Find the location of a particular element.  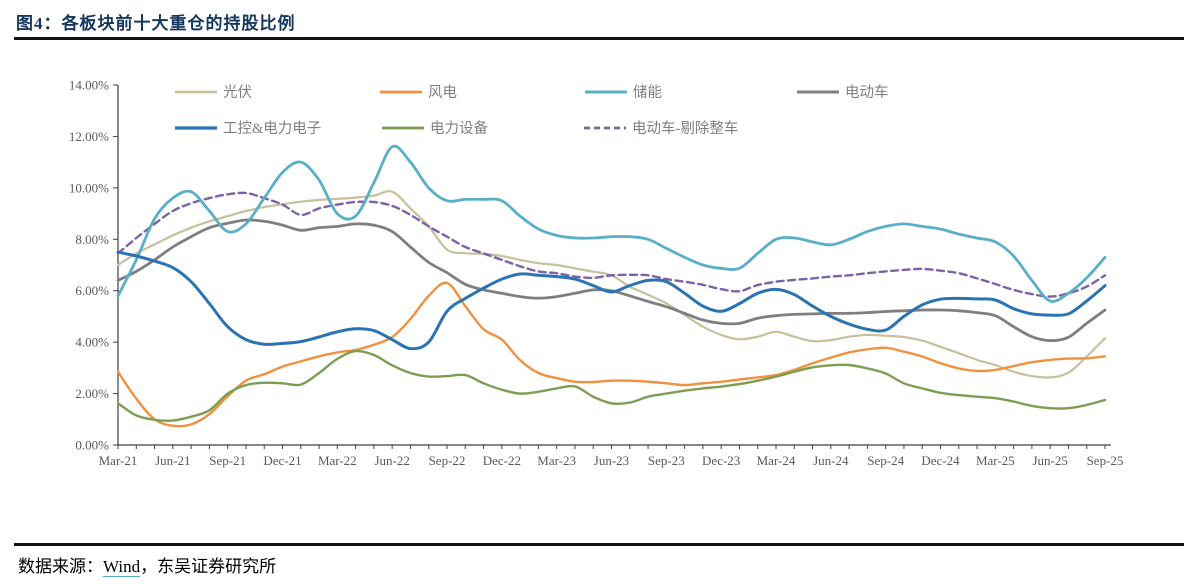

x-tick-label: Dec-24 is located at coordinates (940, 460).